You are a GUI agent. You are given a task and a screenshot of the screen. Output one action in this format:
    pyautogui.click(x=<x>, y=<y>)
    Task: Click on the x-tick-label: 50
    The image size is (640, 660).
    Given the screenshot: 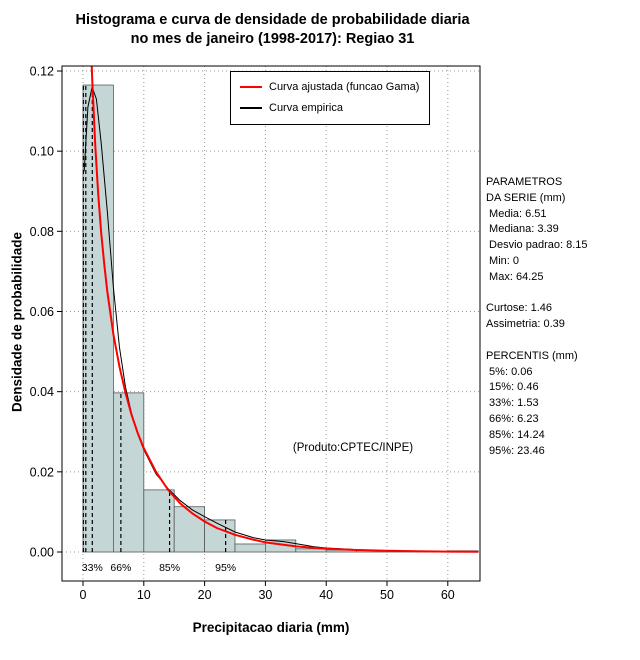 What is the action you would take?
    pyautogui.click(x=387, y=595)
    